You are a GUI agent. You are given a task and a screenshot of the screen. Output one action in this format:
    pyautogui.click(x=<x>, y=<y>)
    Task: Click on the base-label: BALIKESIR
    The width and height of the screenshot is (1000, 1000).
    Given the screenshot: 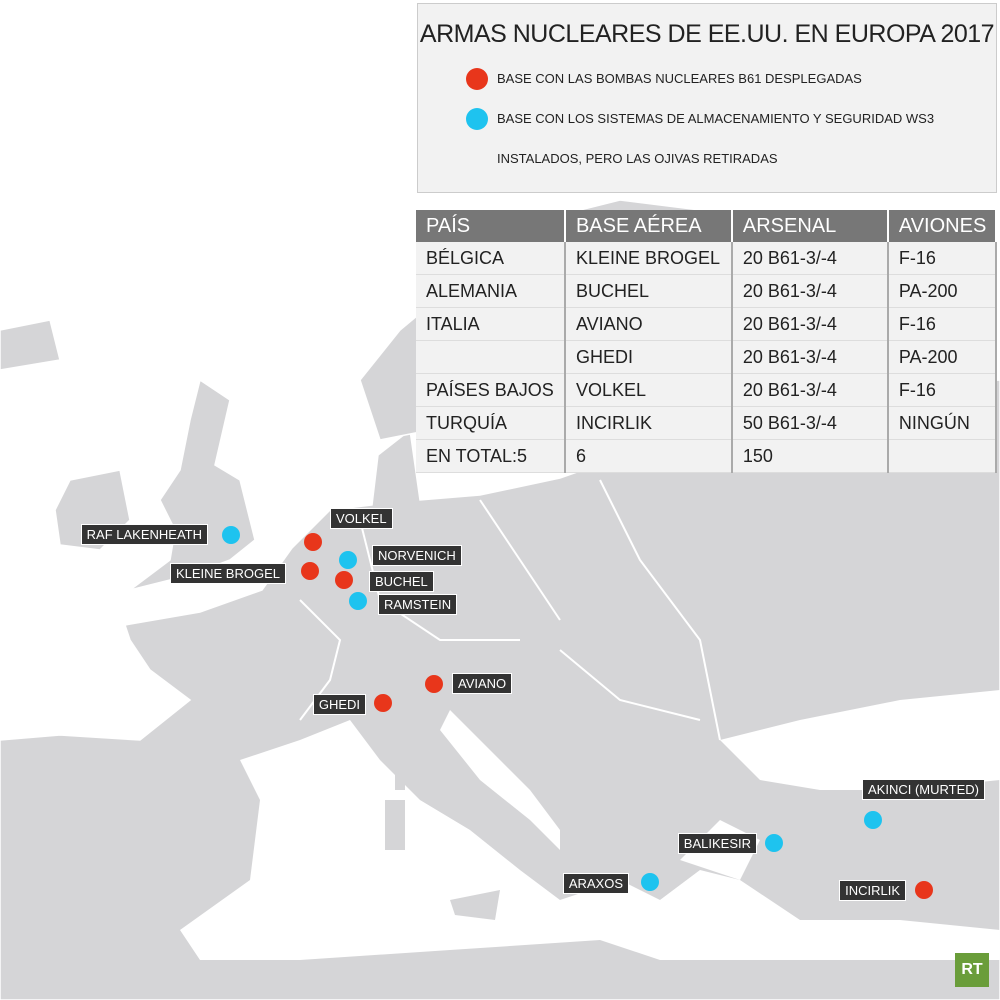 What is the action you would take?
    pyautogui.click(x=717, y=843)
    